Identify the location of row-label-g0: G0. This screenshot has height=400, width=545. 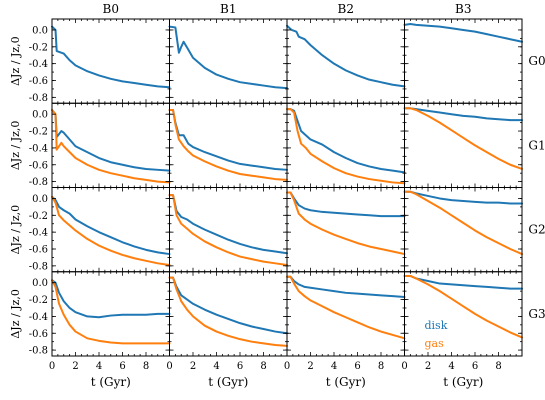
(536, 61).